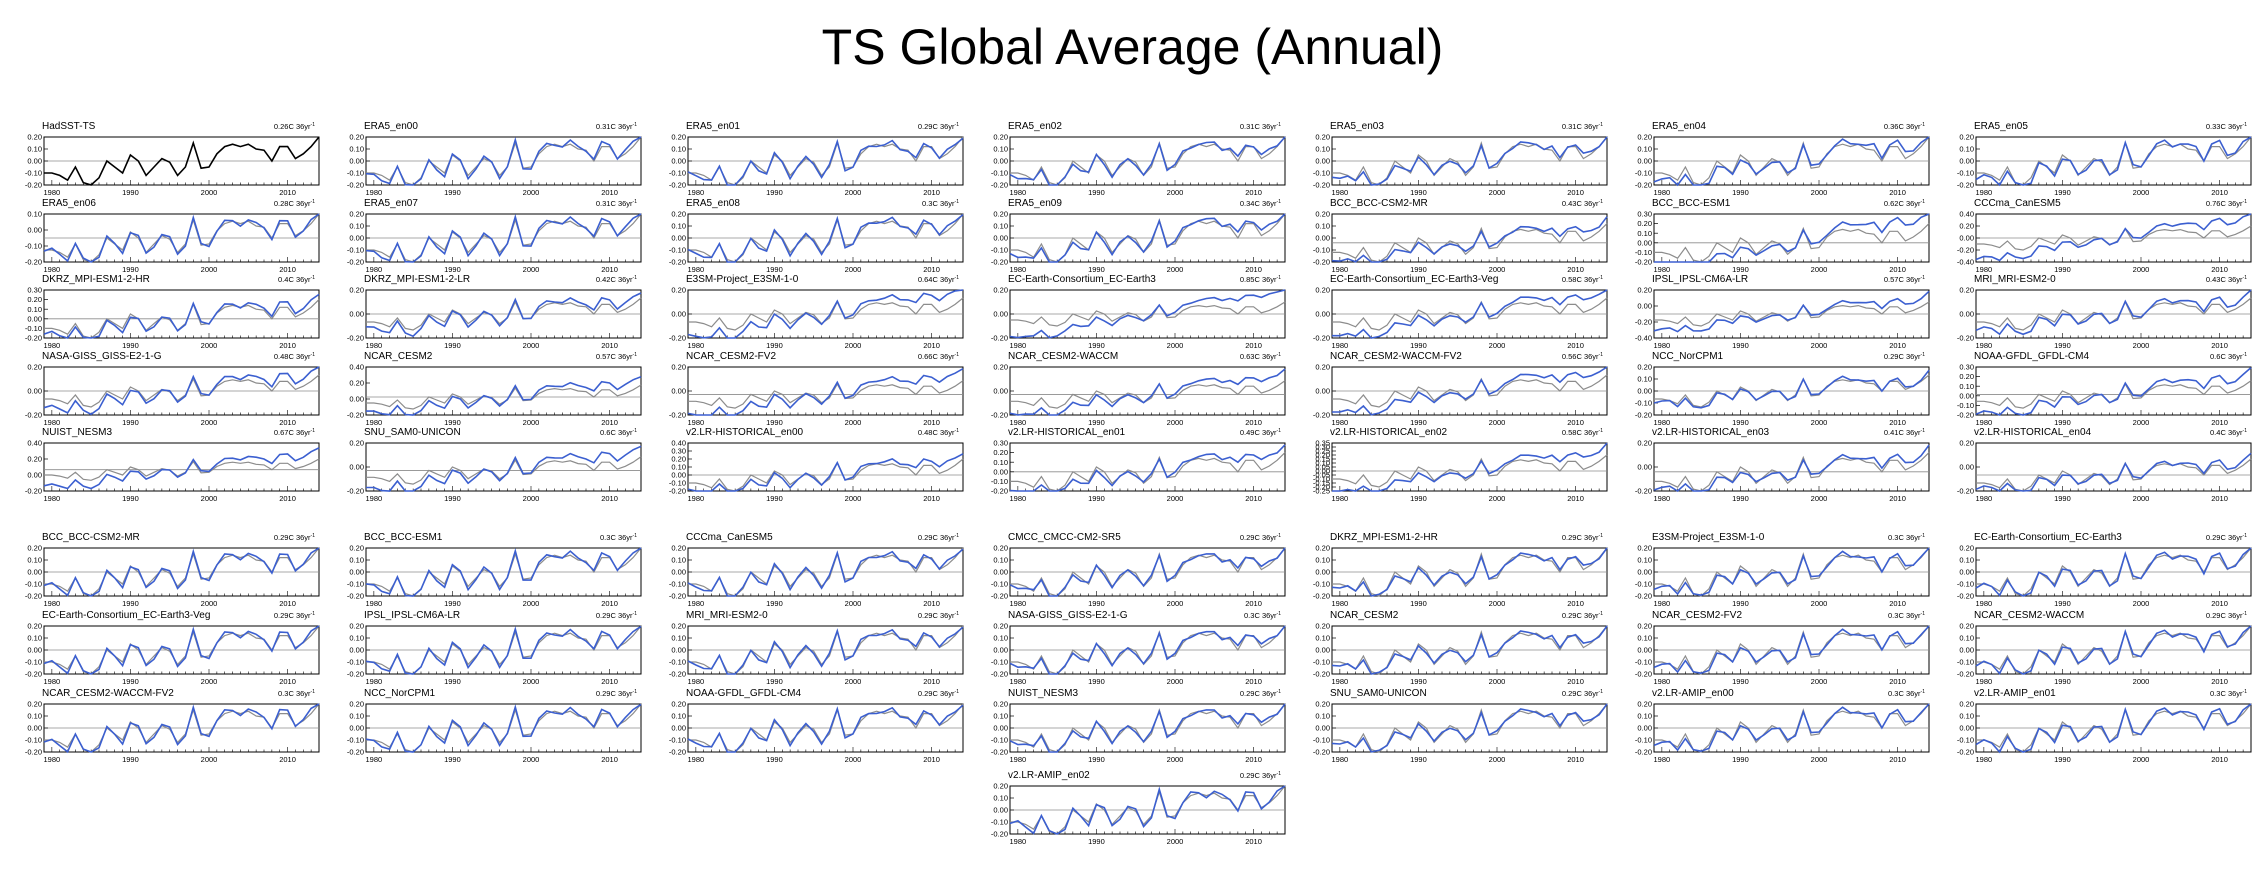 The height and width of the screenshot is (889, 2265). Describe the element at coordinates (1396, 356) in the screenshot. I see `panel-name: NCAR_CESM2-WACCM-FV2` at that location.